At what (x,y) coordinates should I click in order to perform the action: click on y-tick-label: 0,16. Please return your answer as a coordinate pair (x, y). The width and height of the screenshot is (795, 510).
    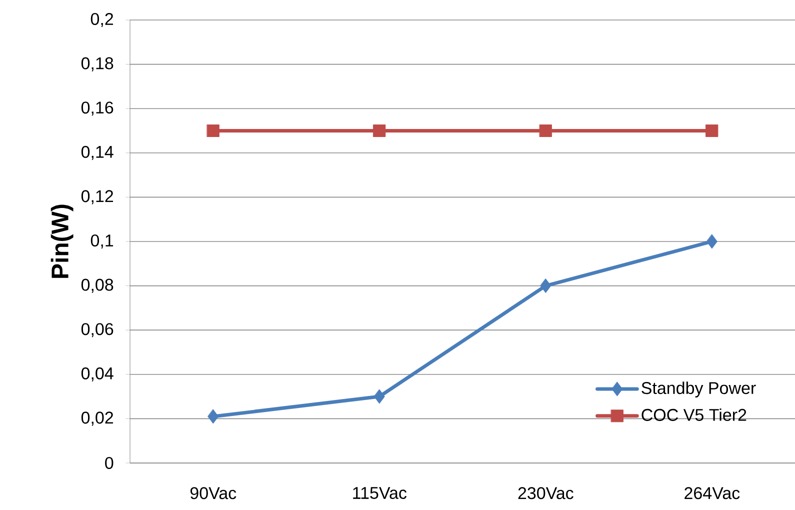
    Looking at the image, I should click on (97, 109).